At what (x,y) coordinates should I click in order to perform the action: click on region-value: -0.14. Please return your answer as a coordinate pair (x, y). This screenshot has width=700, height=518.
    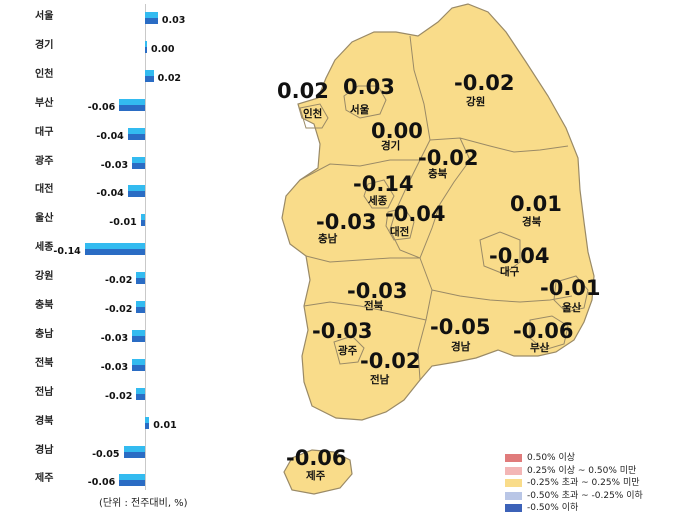
    Looking at the image, I should click on (383, 184).